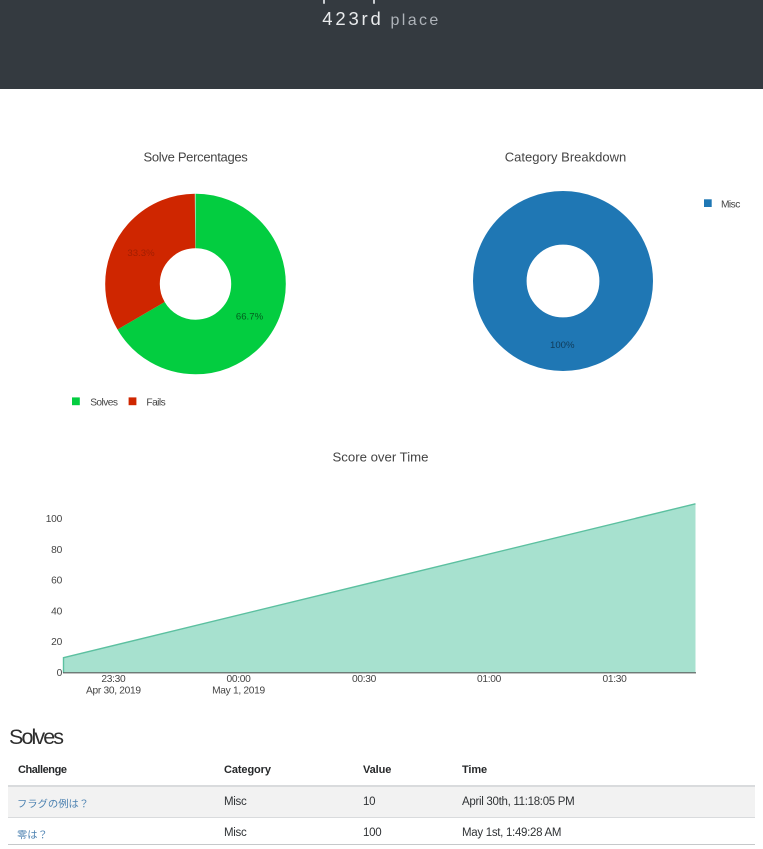 This screenshot has height=849, width=763. What do you see at coordinates (562, 345) in the screenshot?
I see `svg-text: 100%` at bounding box center [562, 345].